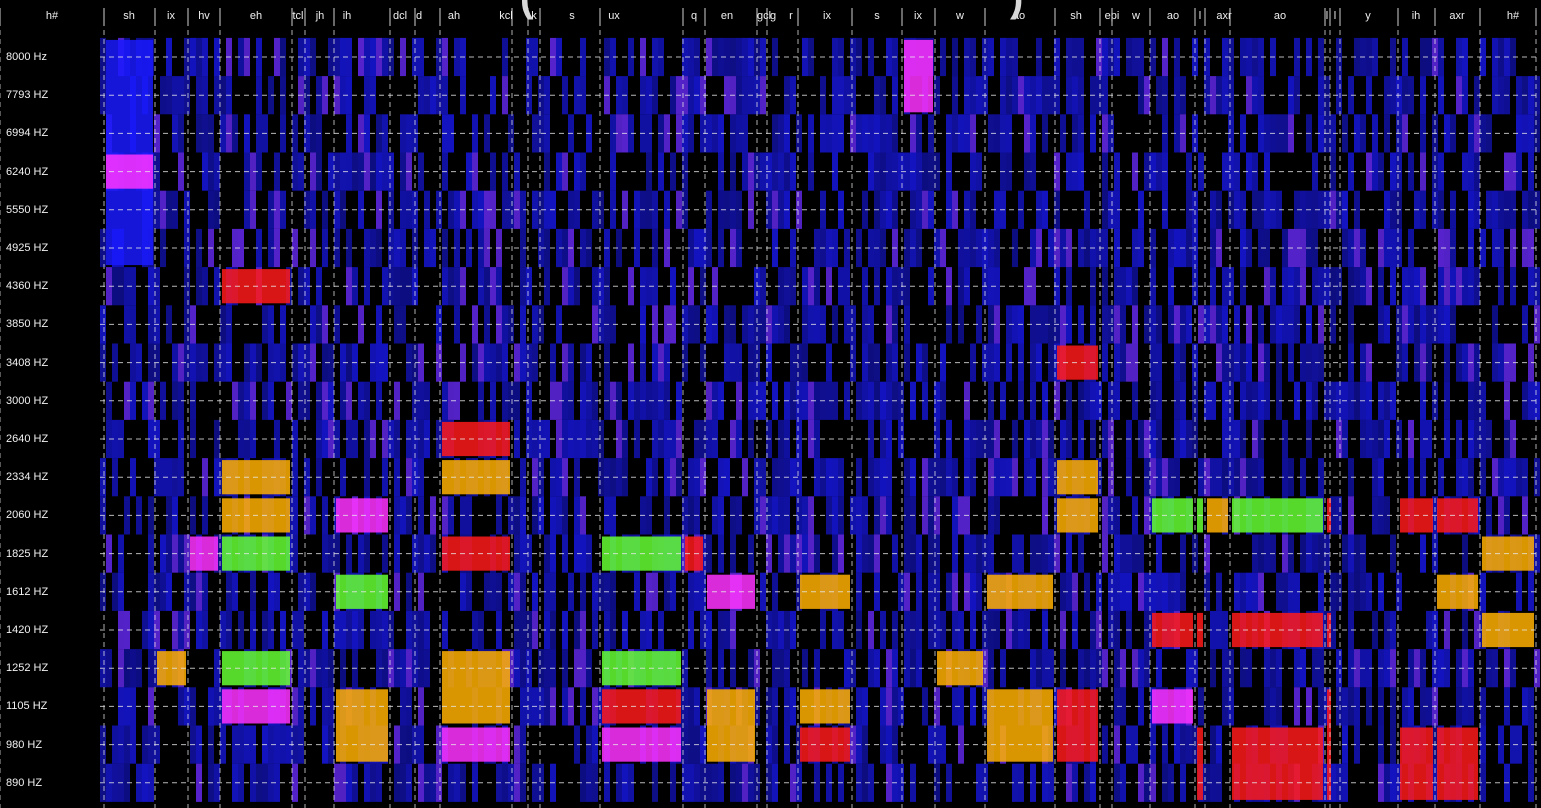  Describe the element at coordinates (419, 16) in the screenshot. I see `phone-label: d` at that location.